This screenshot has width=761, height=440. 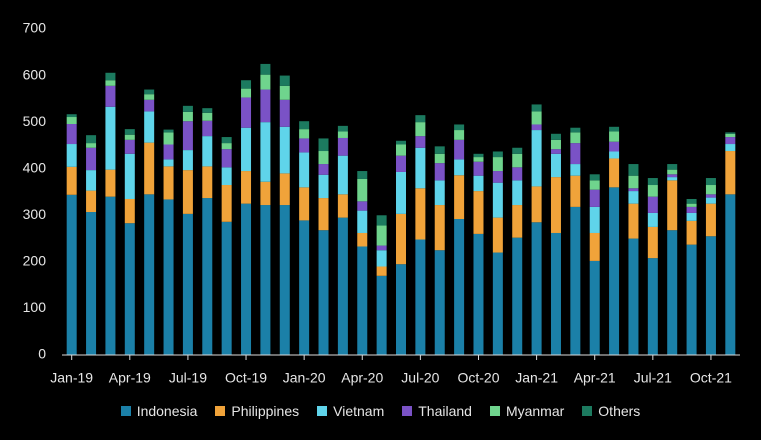 What do you see at coordinates (420, 378) in the screenshot?
I see `x-tick-label: Jul-20` at bounding box center [420, 378].